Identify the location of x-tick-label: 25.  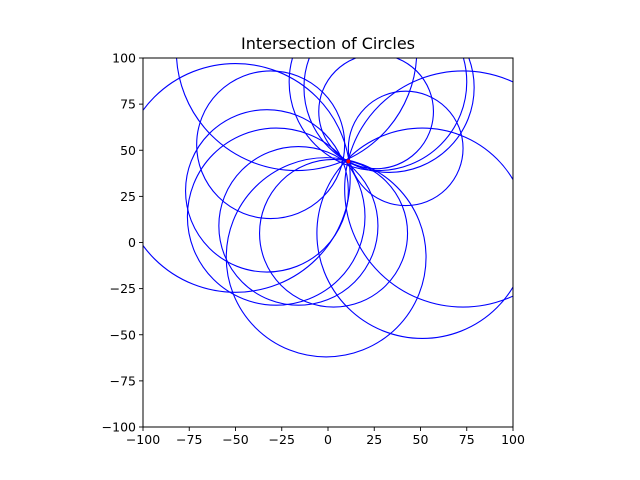
(374, 439).